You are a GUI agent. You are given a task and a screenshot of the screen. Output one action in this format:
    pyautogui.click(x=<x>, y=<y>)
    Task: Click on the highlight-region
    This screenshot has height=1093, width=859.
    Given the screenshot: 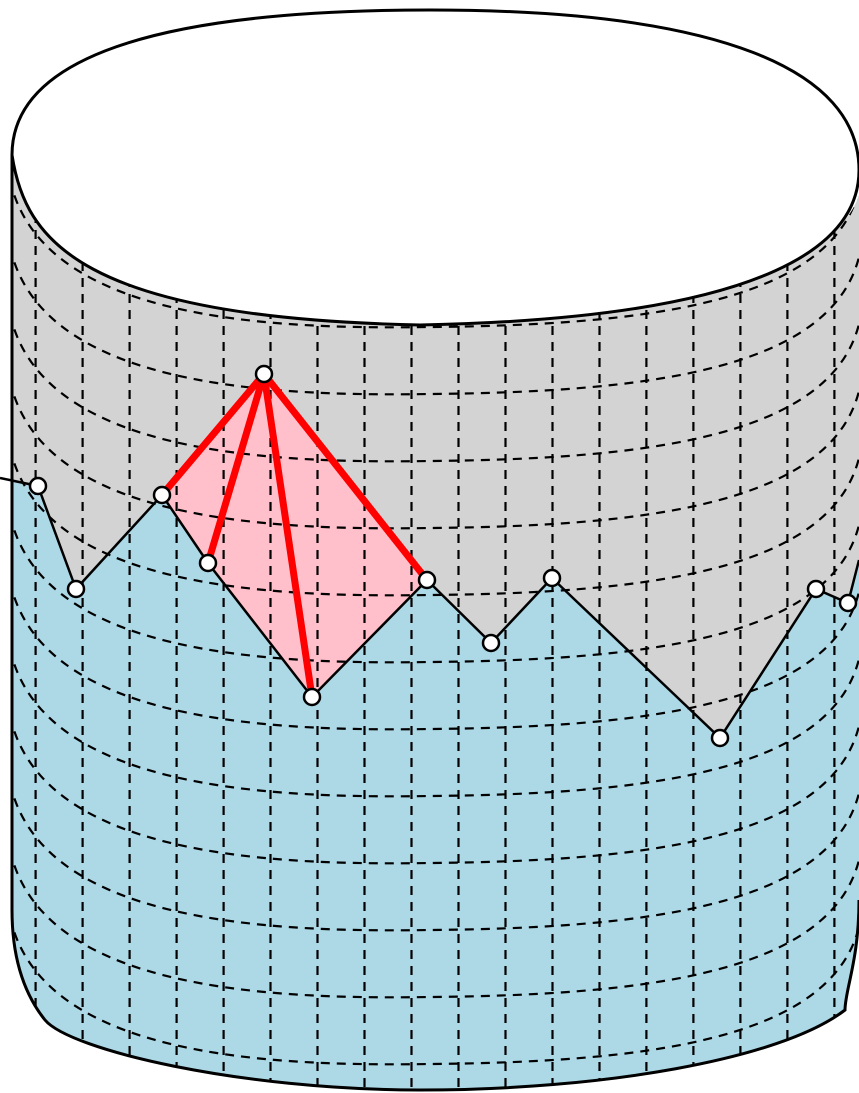 What is the action you would take?
    pyautogui.click(x=294, y=535)
    